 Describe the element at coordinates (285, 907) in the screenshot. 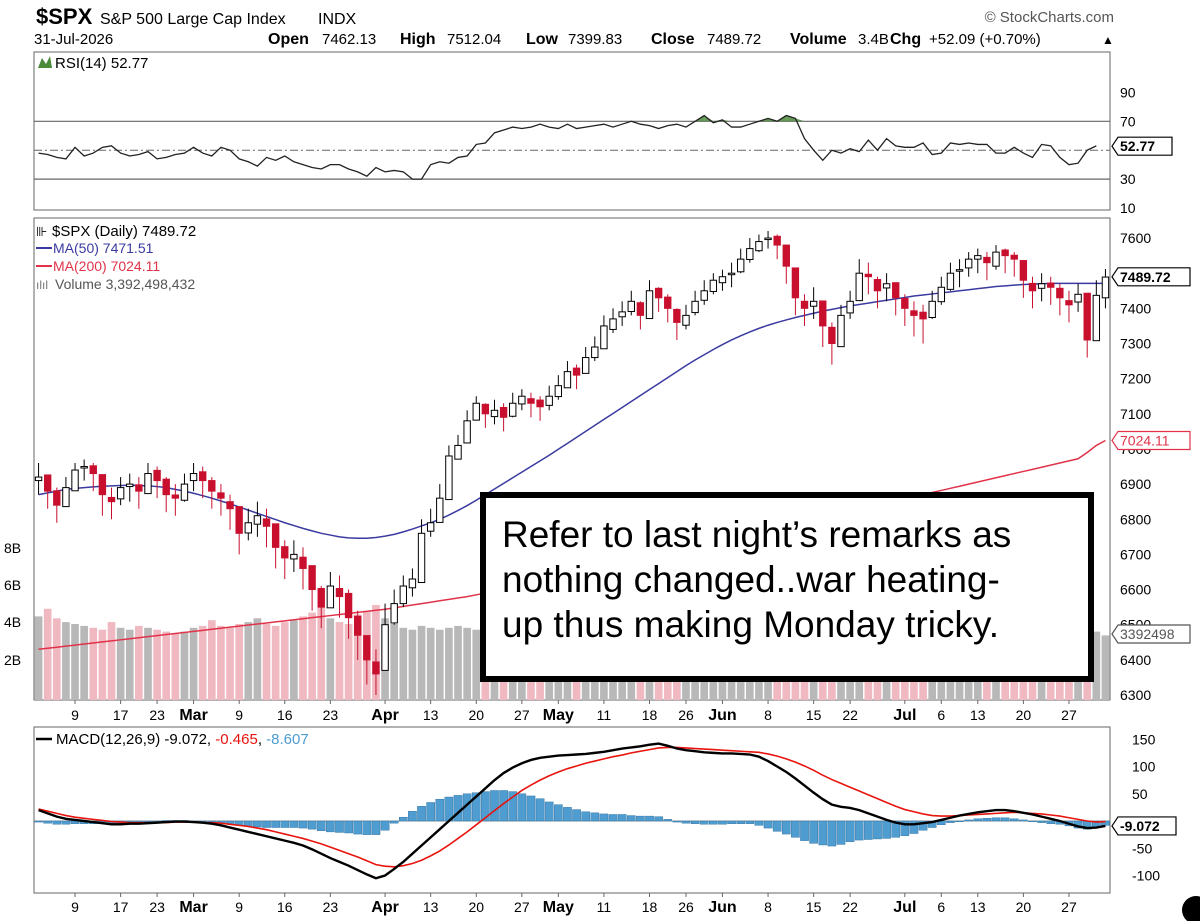

I see `x-tick-label: 16` at that location.